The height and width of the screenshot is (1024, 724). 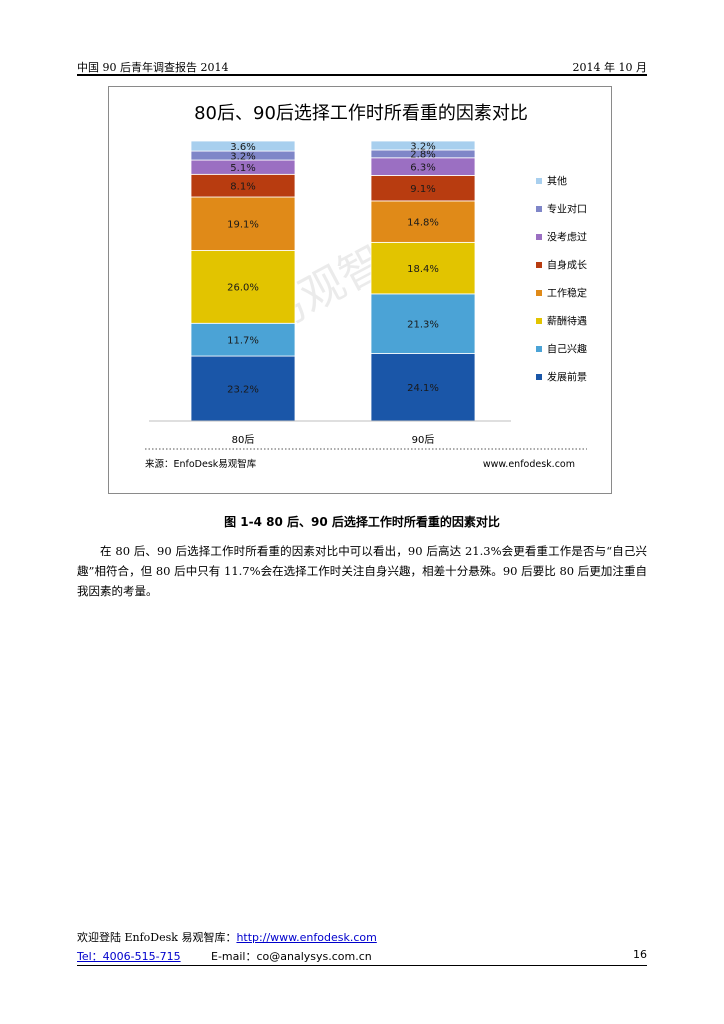 I want to click on legend-label: 其他, so click(x=557, y=181).